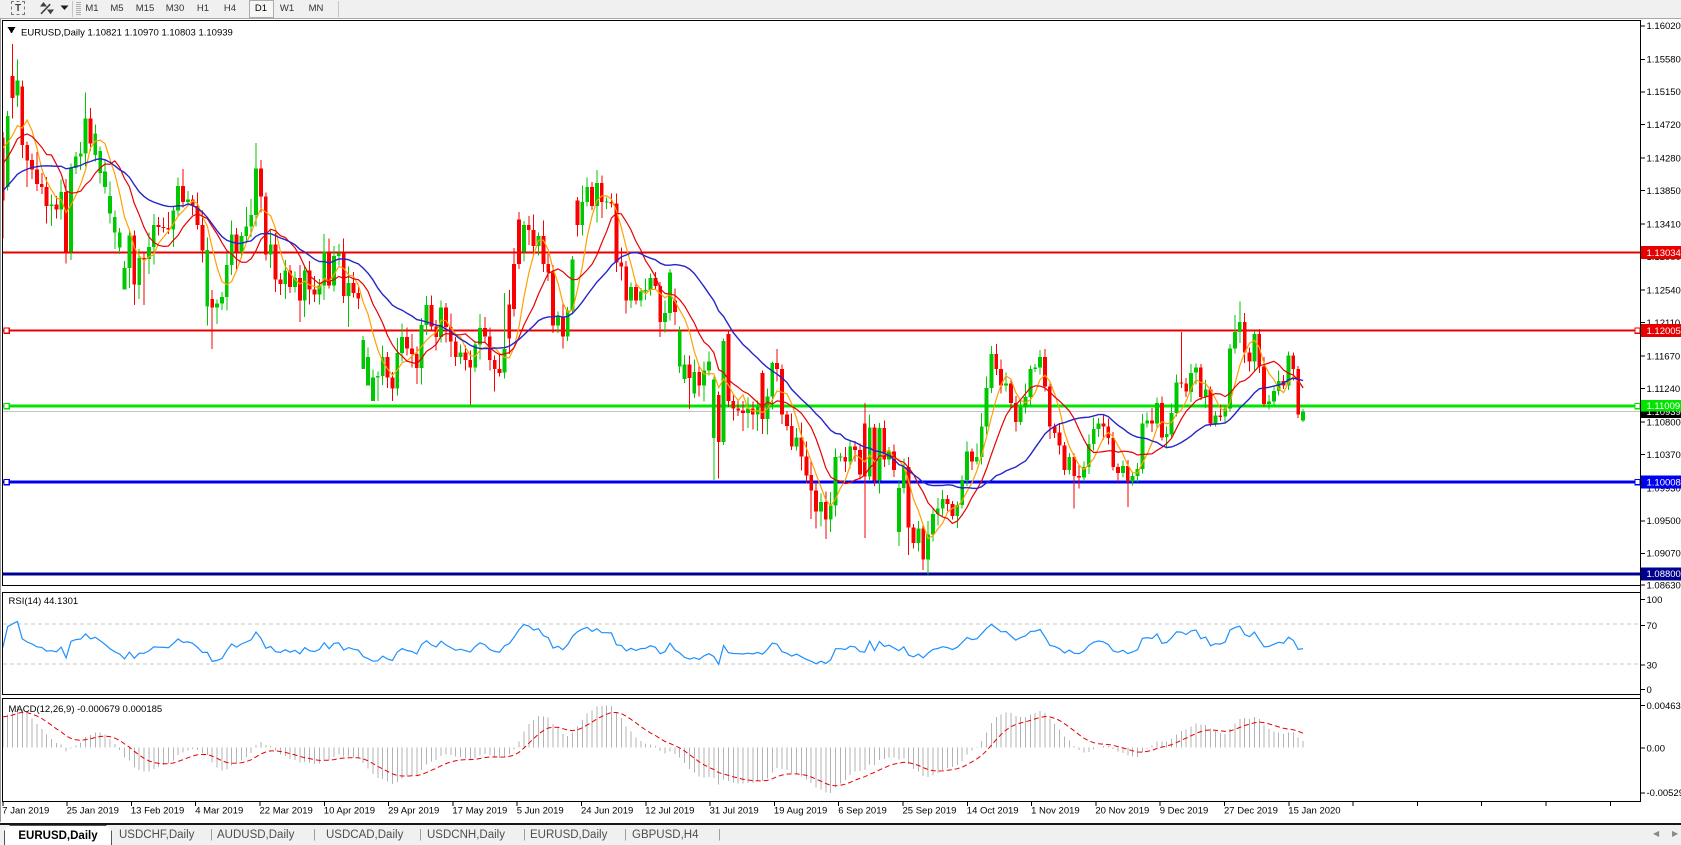  I want to click on svg-text: 6 Sep 2019, so click(862, 811).